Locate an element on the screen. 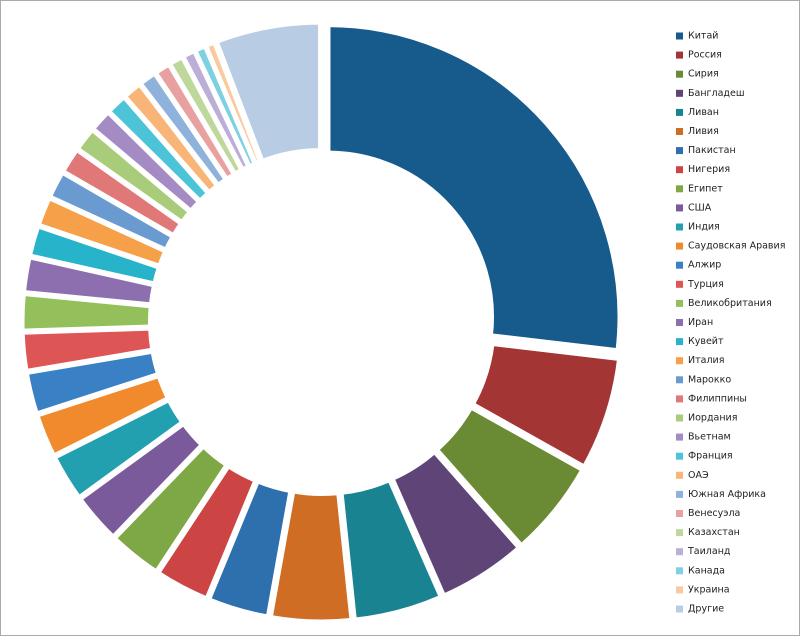 The width and height of the screenshot is (800, 636). legend-label: Франция is located at coordinates (710, 456).